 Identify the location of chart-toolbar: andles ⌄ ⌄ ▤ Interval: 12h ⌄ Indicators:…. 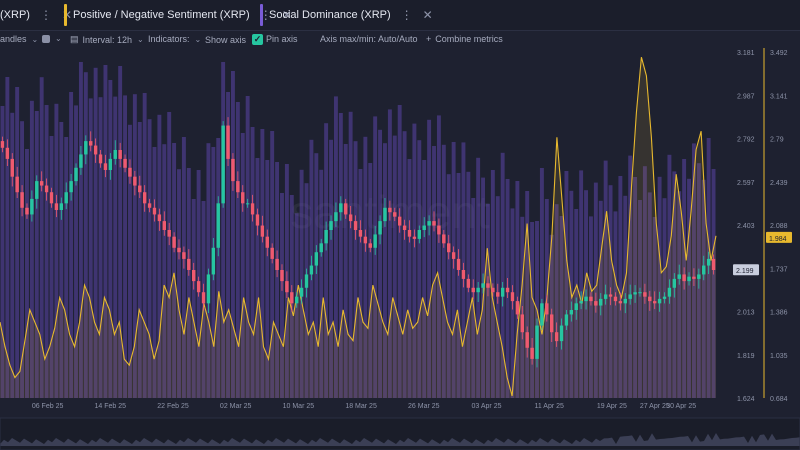
(400, 40).